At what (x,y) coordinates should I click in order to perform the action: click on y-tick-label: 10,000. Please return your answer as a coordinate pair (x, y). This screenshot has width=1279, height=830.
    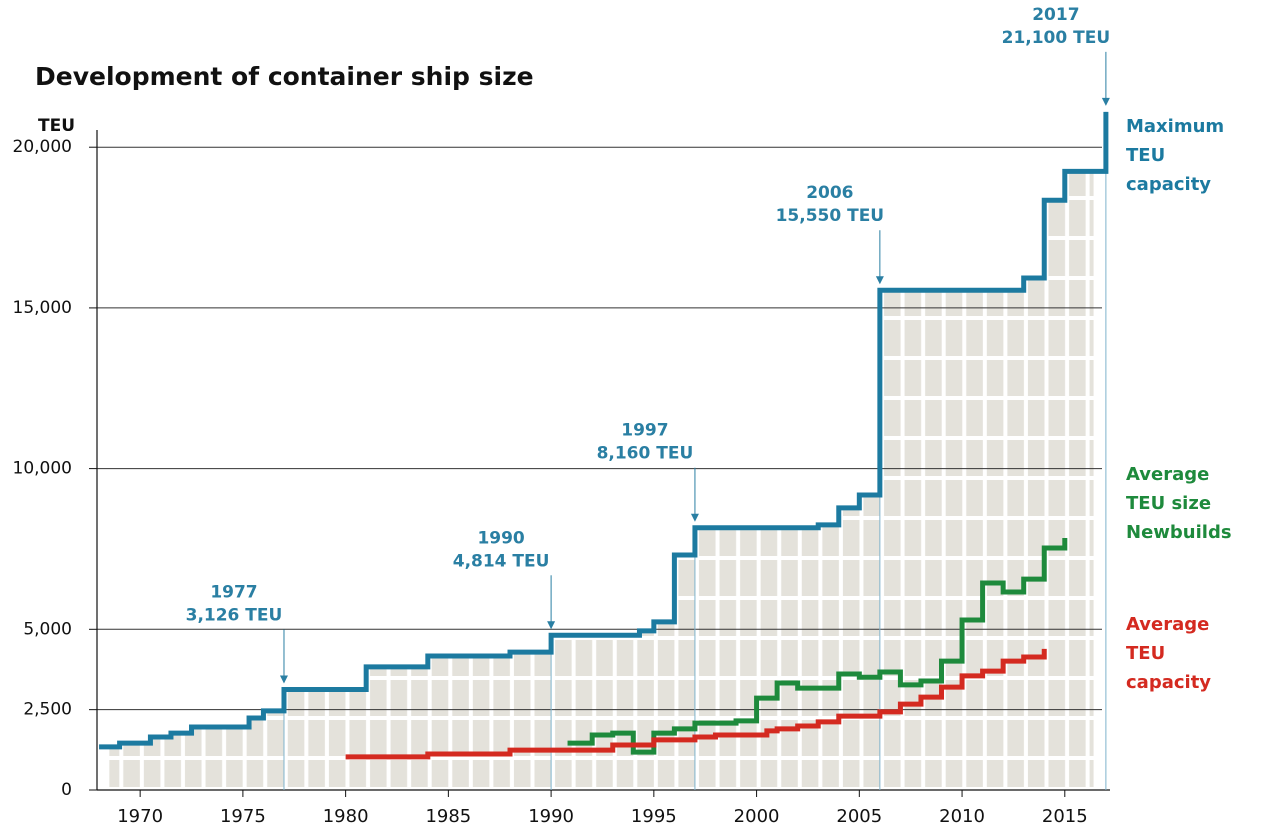
    Looking at the image, I should click on (42, 469).